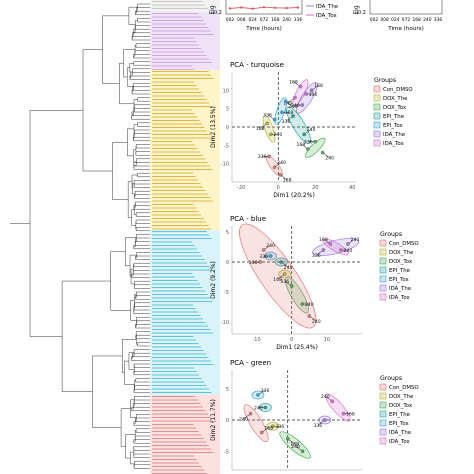 This screenshot has height=474, width=474. I want to click on x-axis-label: Dim1 (20.2%), so click(294, 195).